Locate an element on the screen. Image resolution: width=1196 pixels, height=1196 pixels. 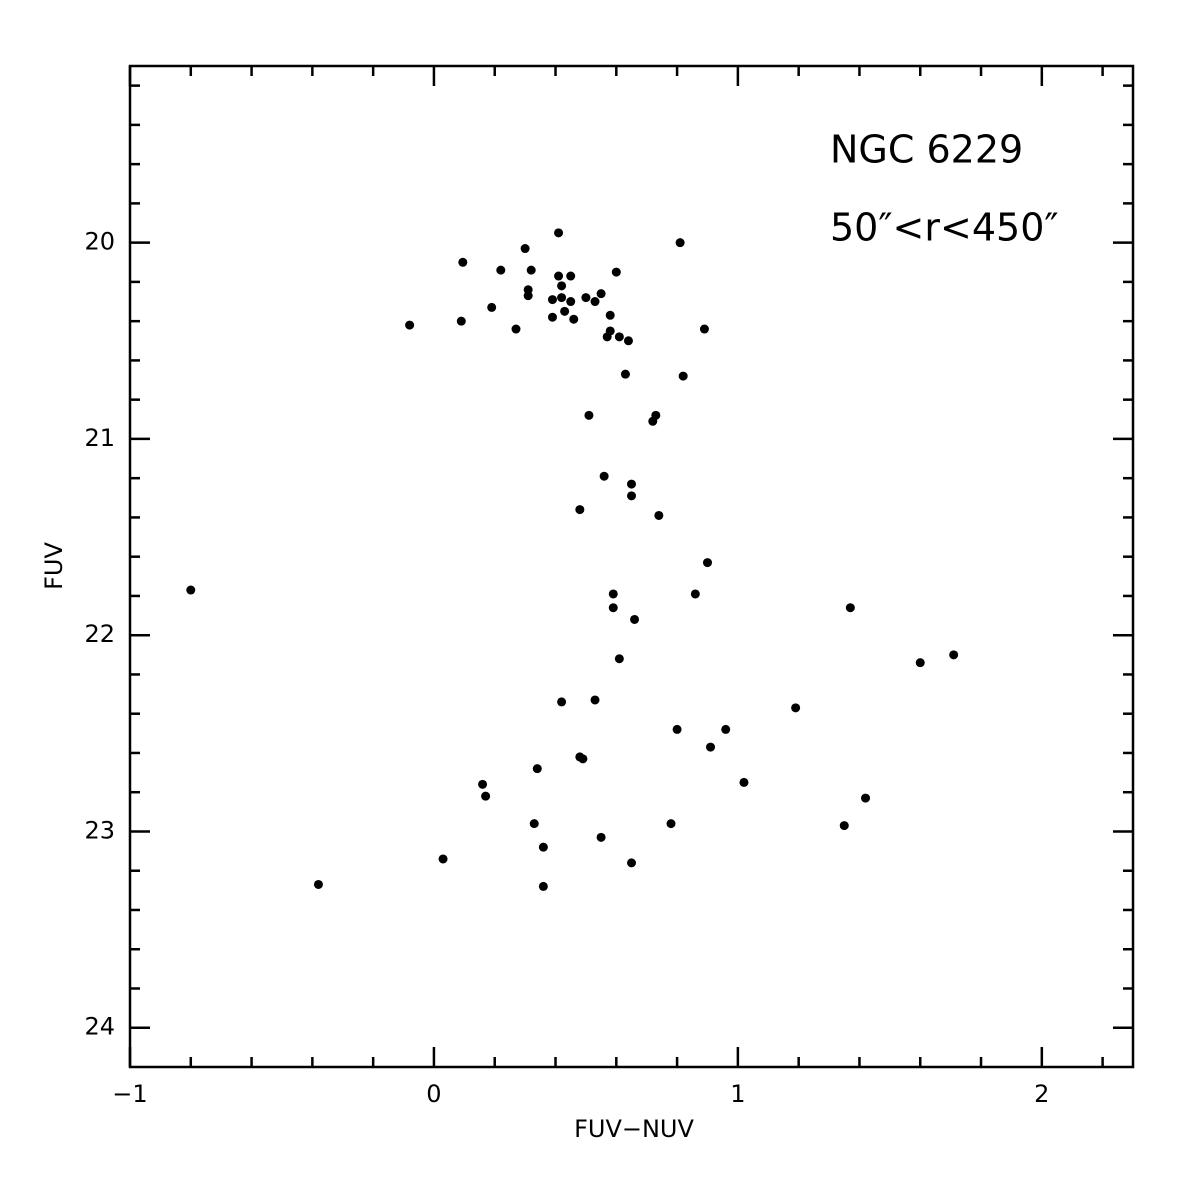
y-tick-label: 21 is located at coordinates (99, 438).